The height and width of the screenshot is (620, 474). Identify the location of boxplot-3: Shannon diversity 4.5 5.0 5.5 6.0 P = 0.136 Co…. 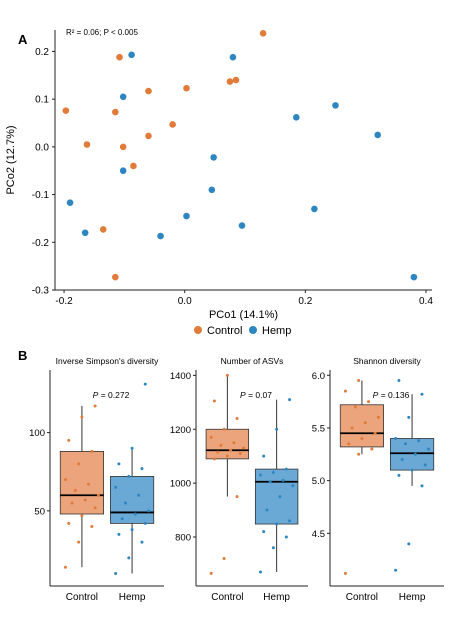
(378, 479).